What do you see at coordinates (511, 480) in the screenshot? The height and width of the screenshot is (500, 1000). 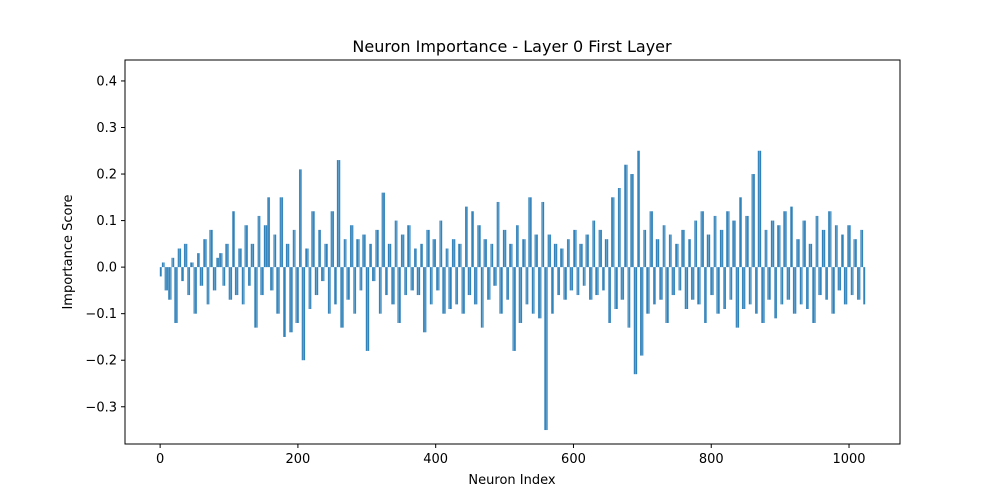 I see `x-axis-label: Neuron Index` at bounding box center [511, 480].